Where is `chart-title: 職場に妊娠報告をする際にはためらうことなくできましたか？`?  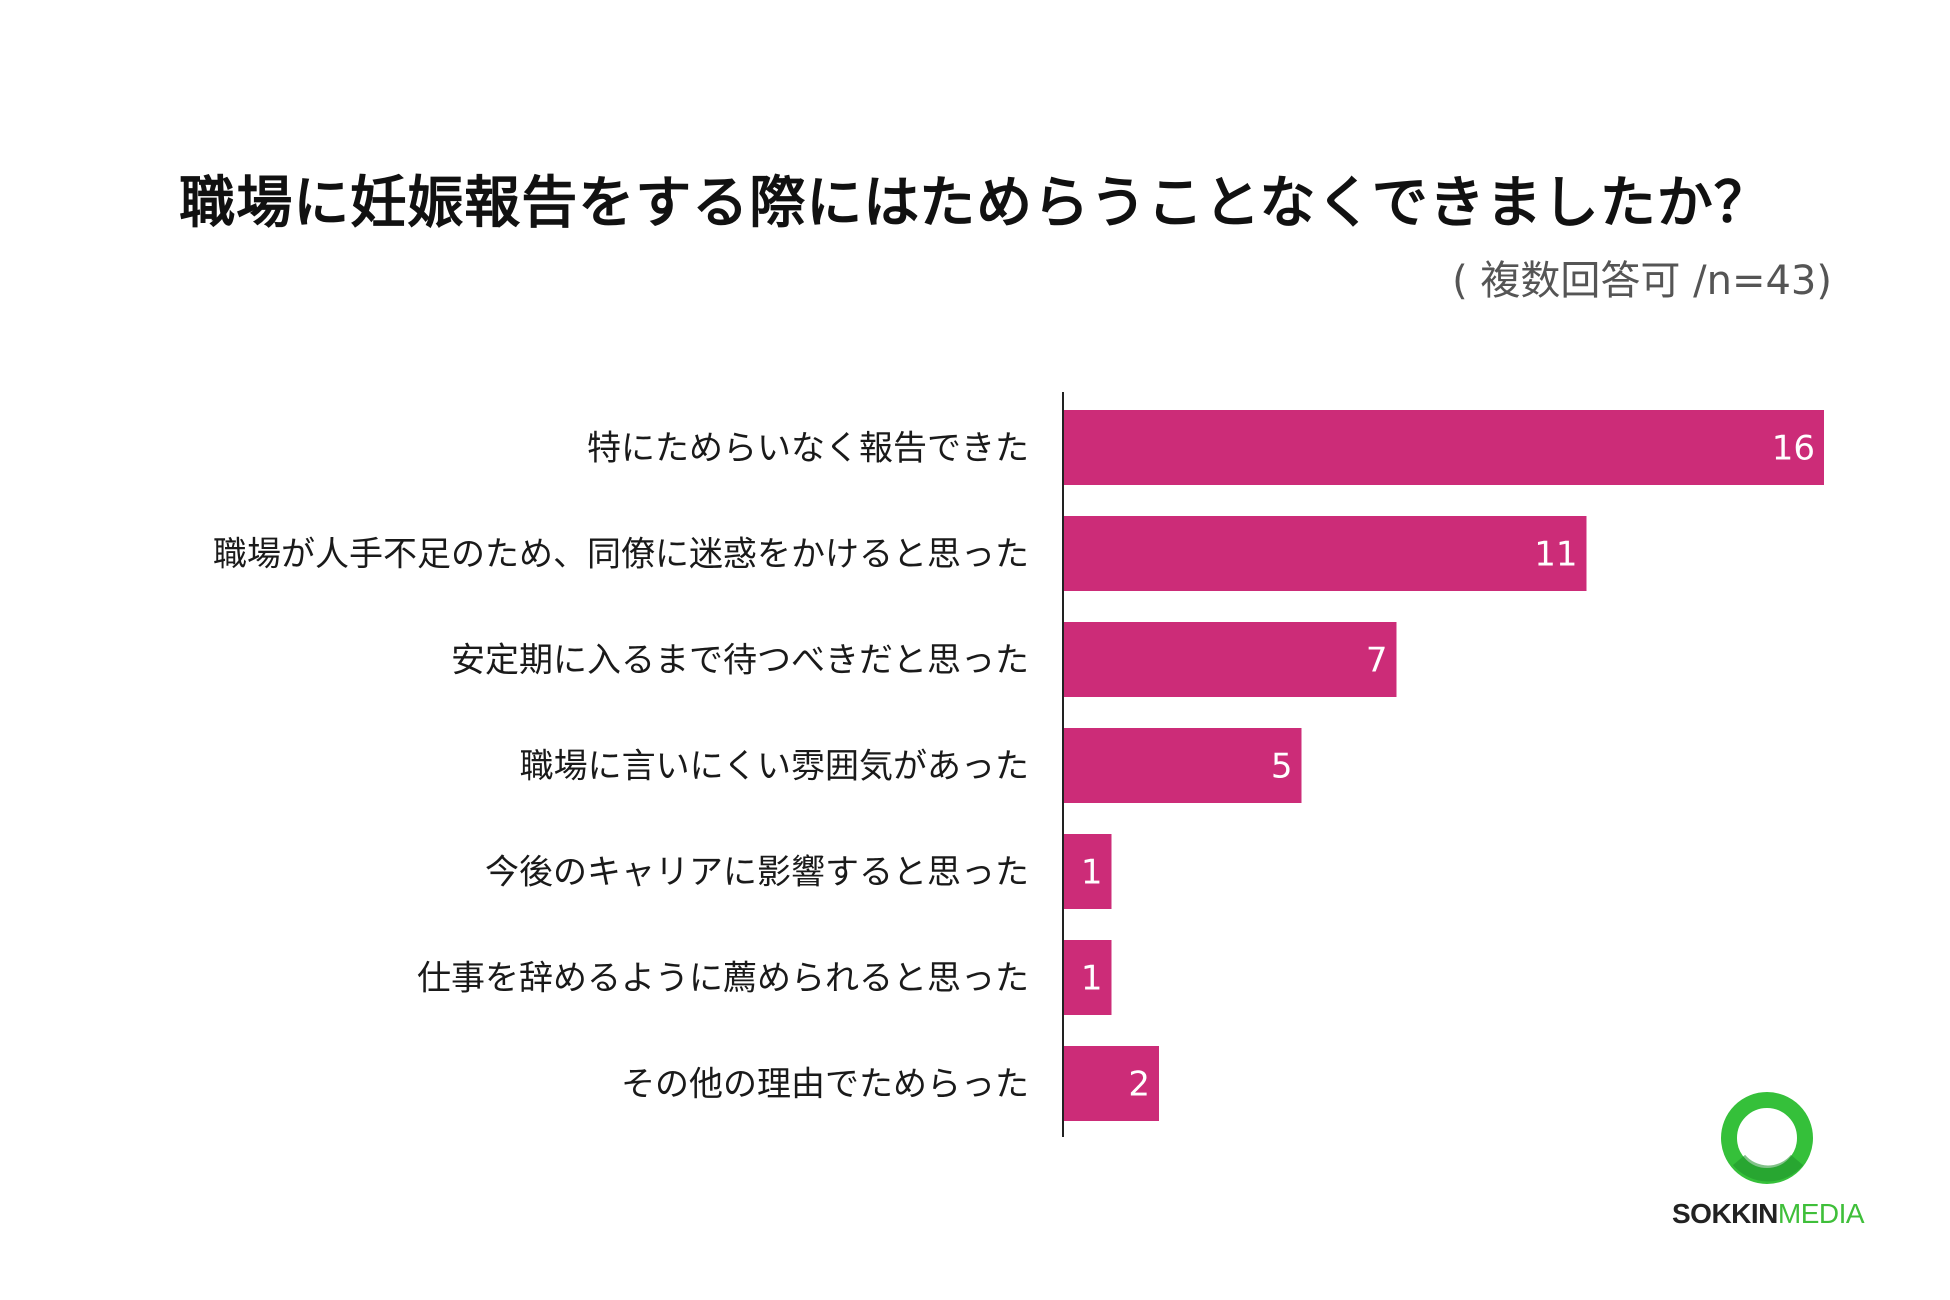
chart-title: 職場に妊娠報告をする際にはためらうことなくできましたか？ is located at coordinates (975, 203).